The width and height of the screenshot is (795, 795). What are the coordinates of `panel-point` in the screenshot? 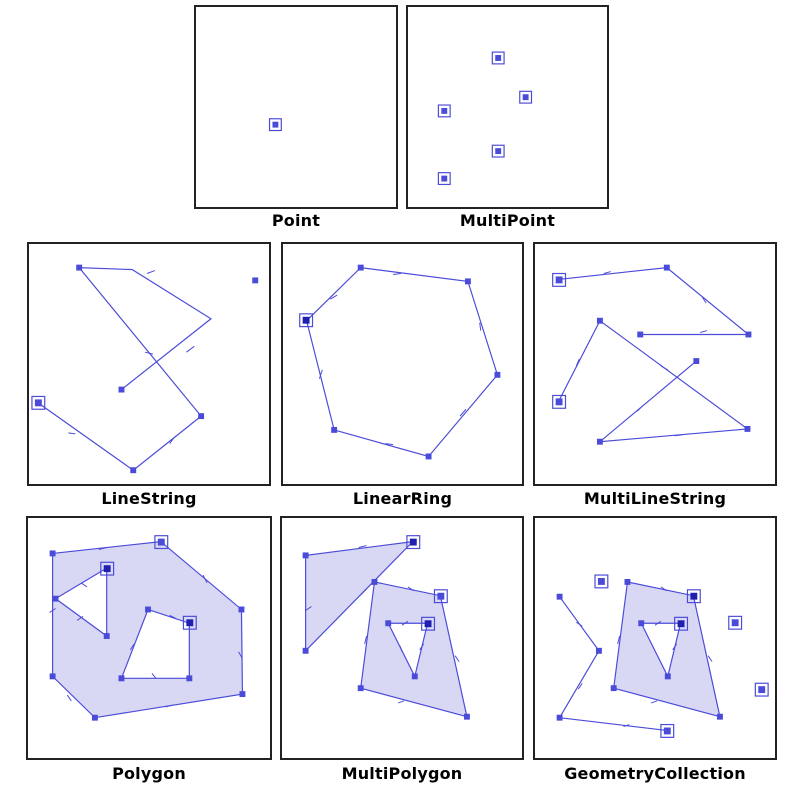 It's located at (296, 107).